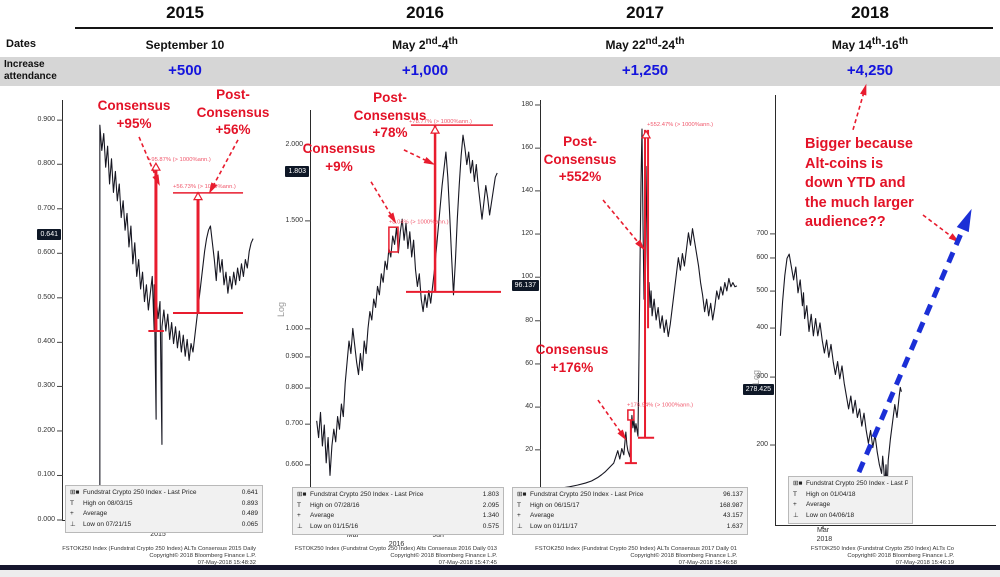 This screenshot has width=1000, height=577. Describe the element at coordinates (850, 484) in the screenshot. I see `legend-row: ⊞■ Fundstrat Crypto 250 Index - Last P` at that location.